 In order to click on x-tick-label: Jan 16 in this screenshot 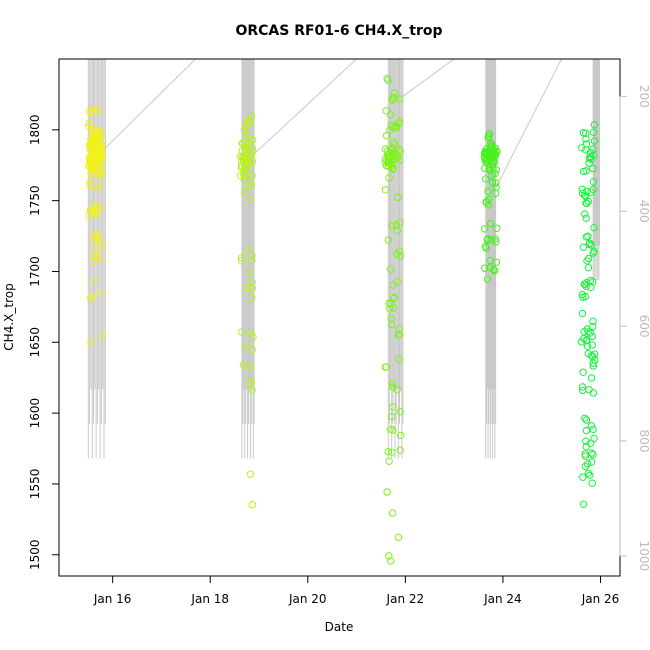, I will do `click(112, 599)`.